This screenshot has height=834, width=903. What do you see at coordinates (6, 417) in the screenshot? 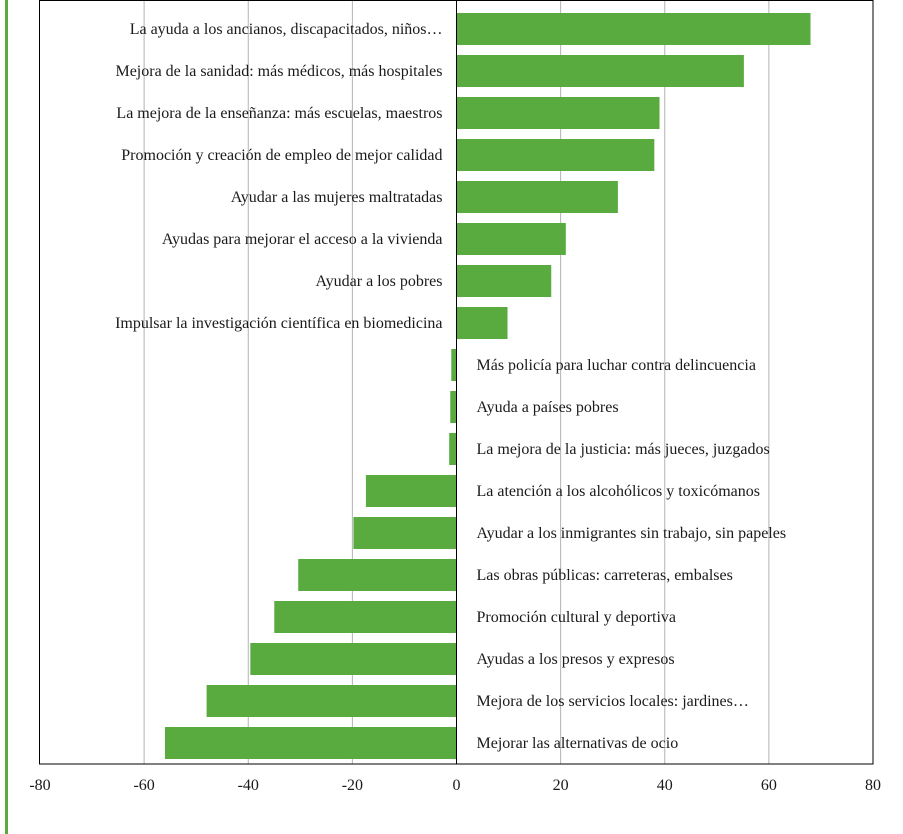
I see `left-accent-line` at bounding box center [6, 417].